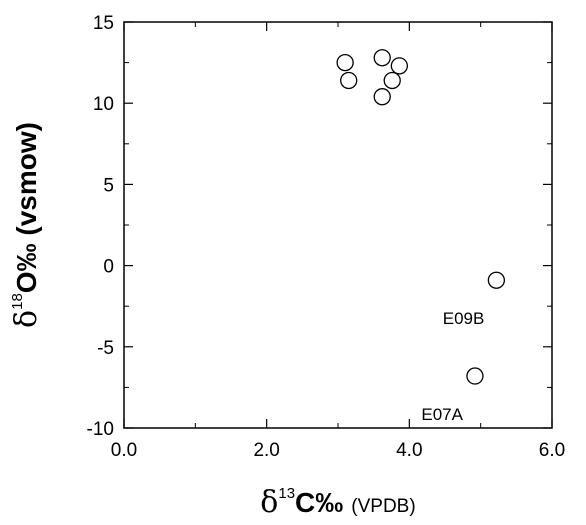 The image size is (586, 525). Describe the element at coordinates (103, 23) in the screenshot. I see `y-tick-label: 15` at that location.